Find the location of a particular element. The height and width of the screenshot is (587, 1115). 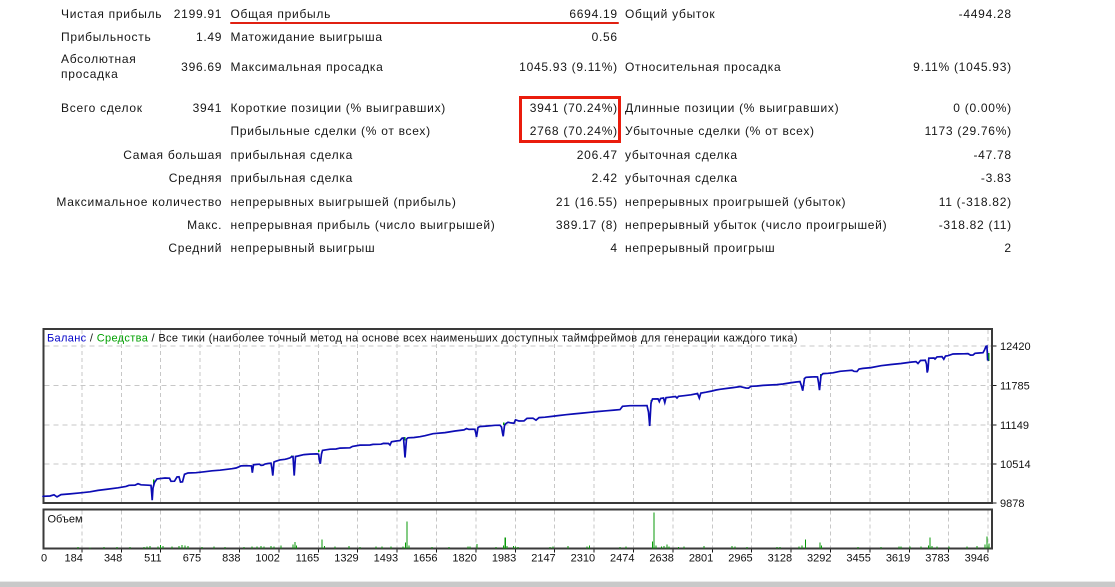

svg-text: 3783 is located at coordinates (937, 559).